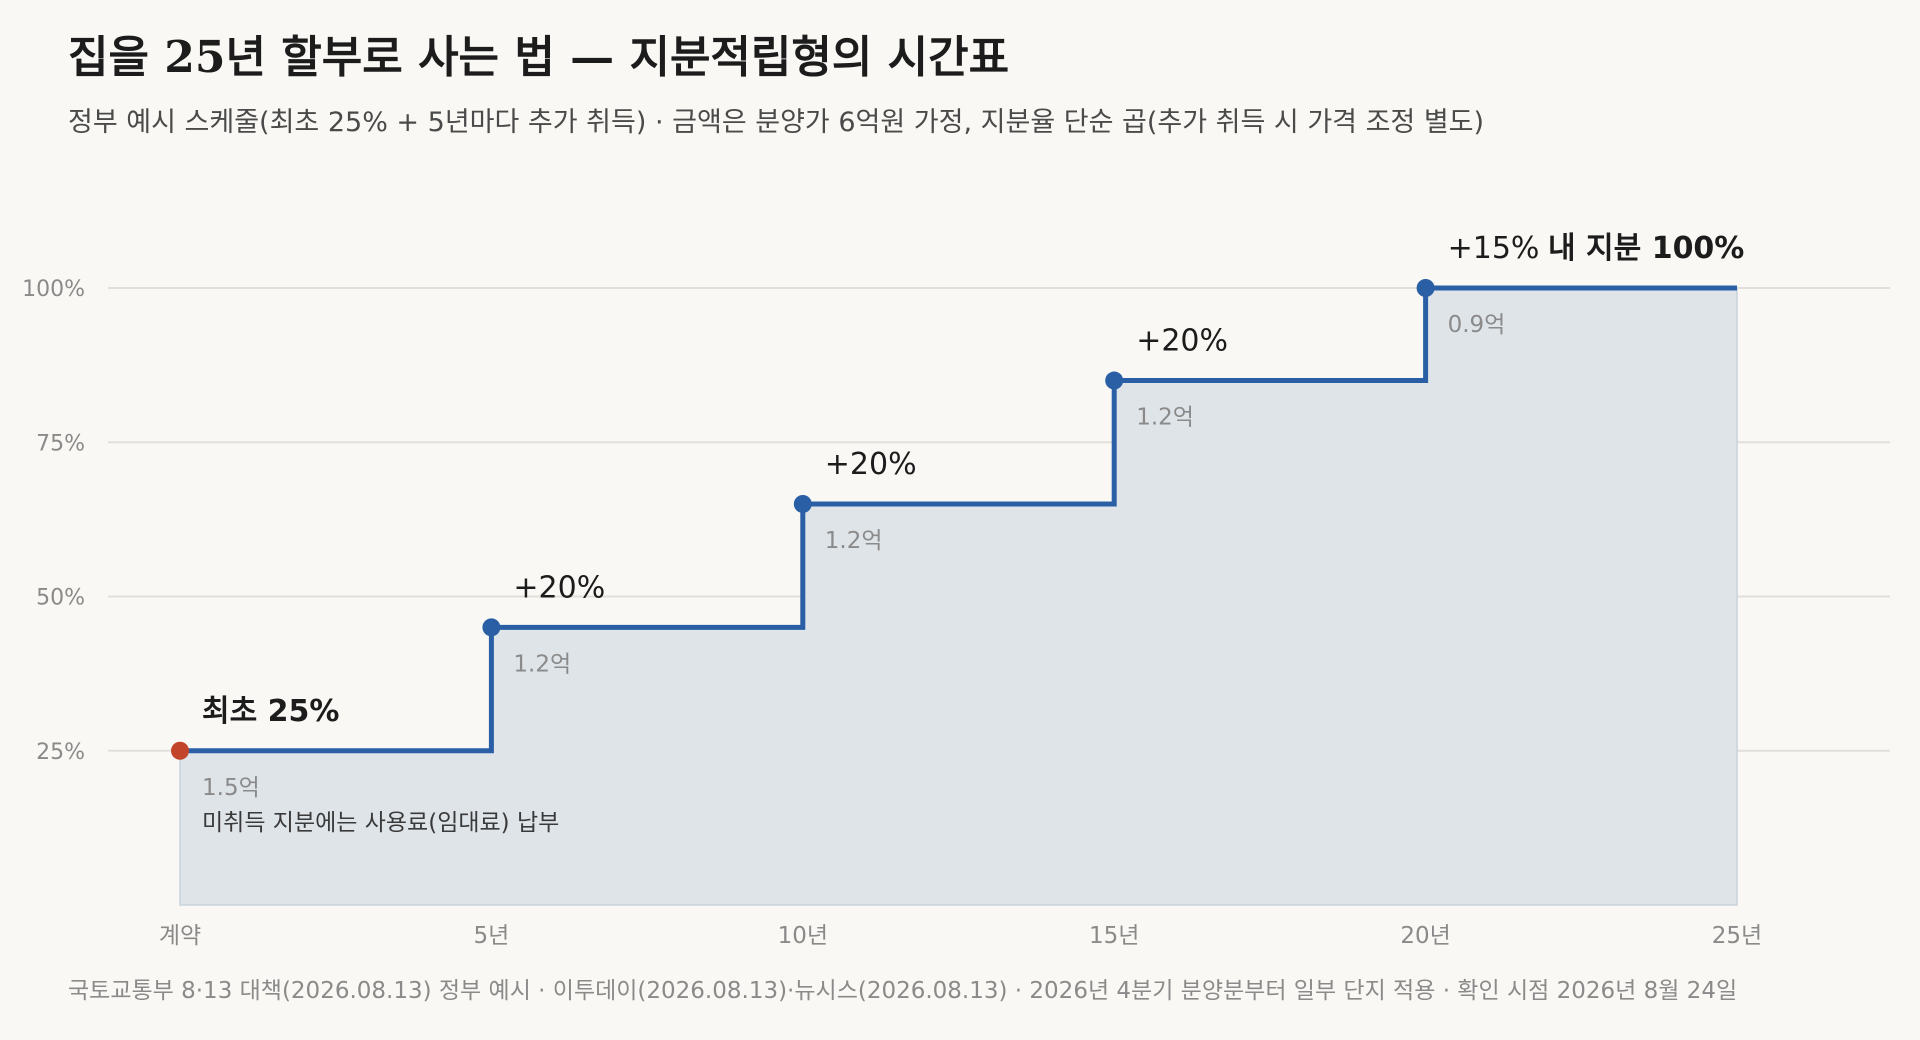 The width and height of the screenshot is (1920, 1040). What do you see at coordinates (53, 289) in the screenshot?
I see `y-tick-label: 100%` at bounding box center [53, 289].